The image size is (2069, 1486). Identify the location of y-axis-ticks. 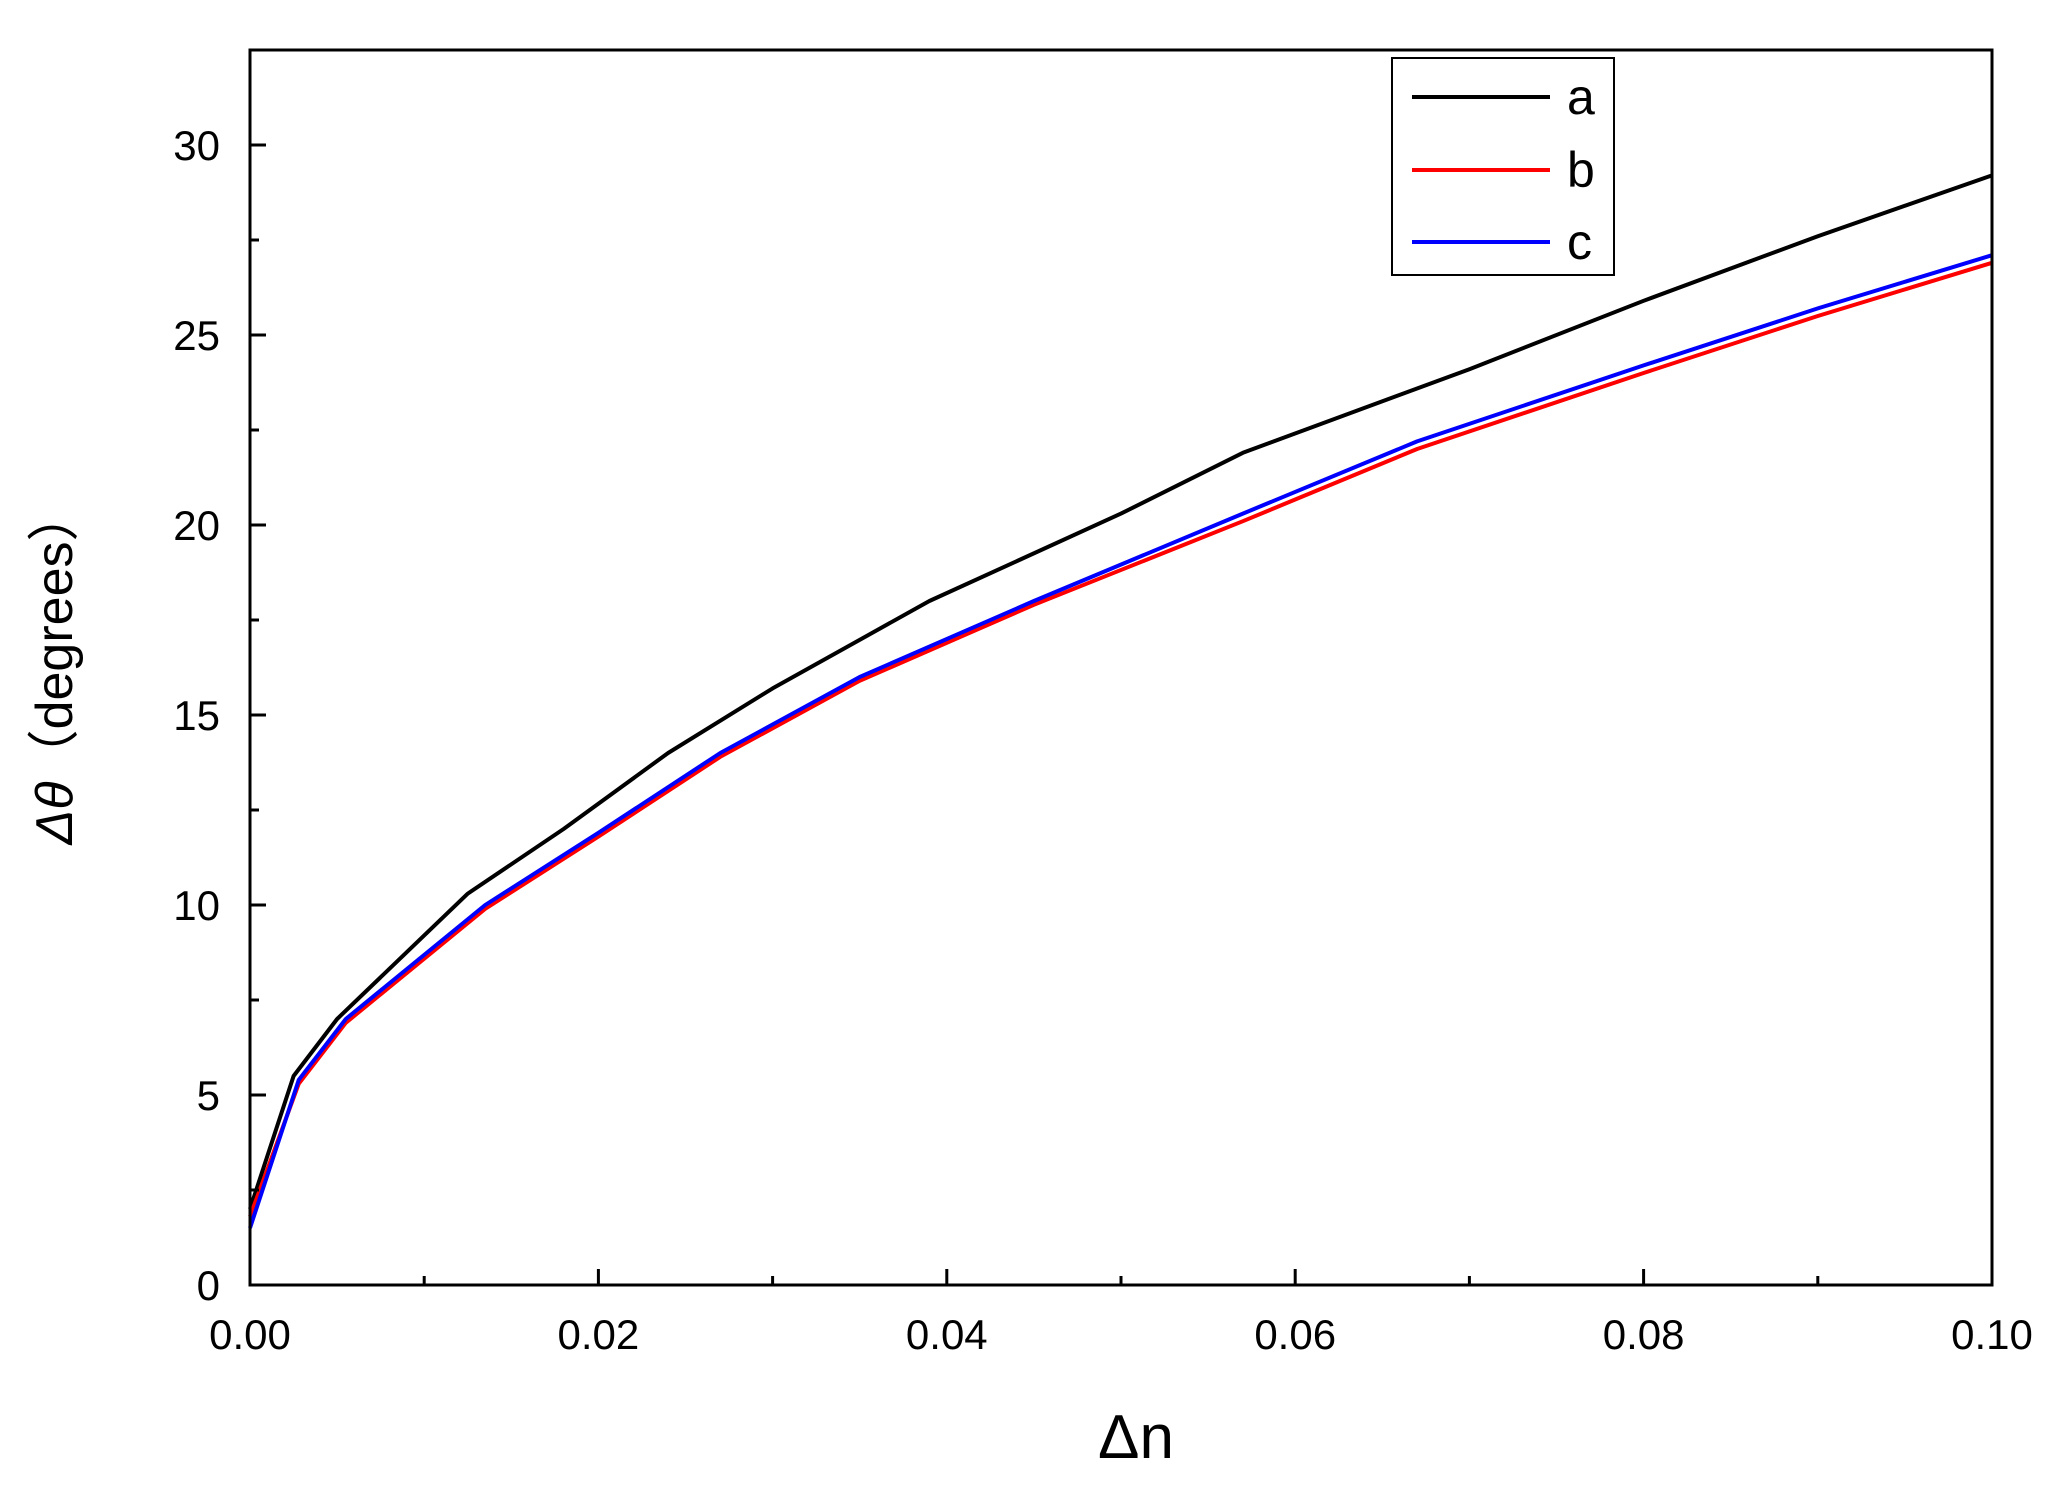
(258, 667).